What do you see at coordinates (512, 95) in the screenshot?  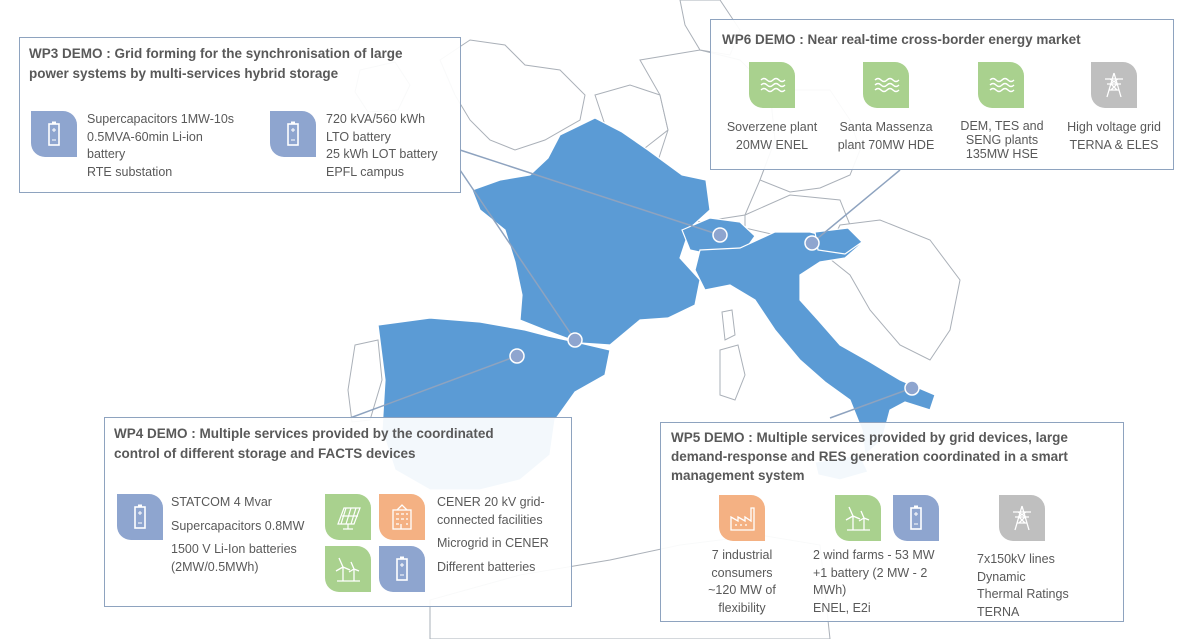 I see `uk-outline` at bounding box center [512, 95].